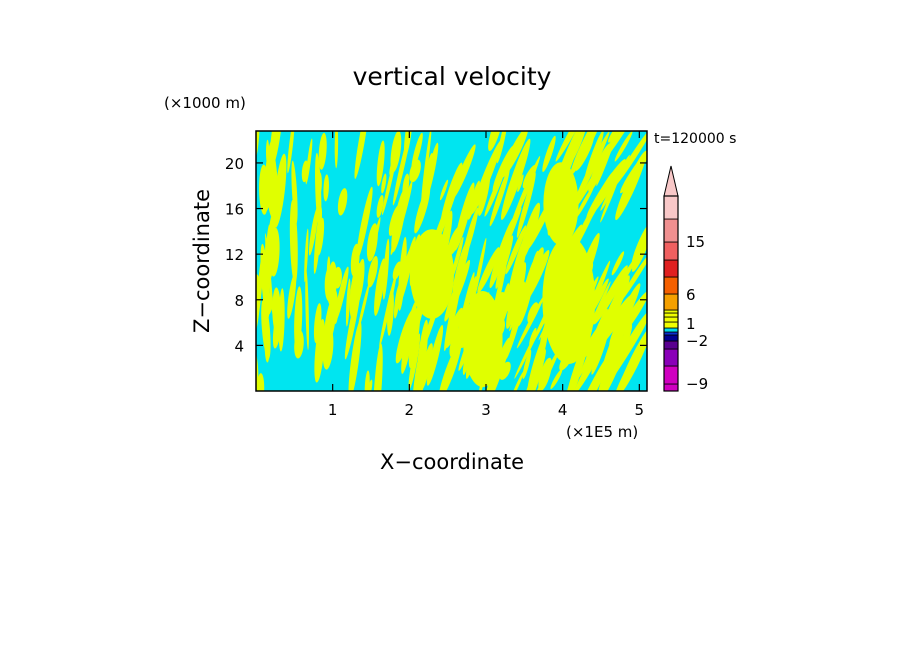 The height and width of the screenshot is (654, 904). What do you see at coordinates (640, 410) in the screenshot?
I see `x-tick-label: 5` at bounding box center [640, 410].